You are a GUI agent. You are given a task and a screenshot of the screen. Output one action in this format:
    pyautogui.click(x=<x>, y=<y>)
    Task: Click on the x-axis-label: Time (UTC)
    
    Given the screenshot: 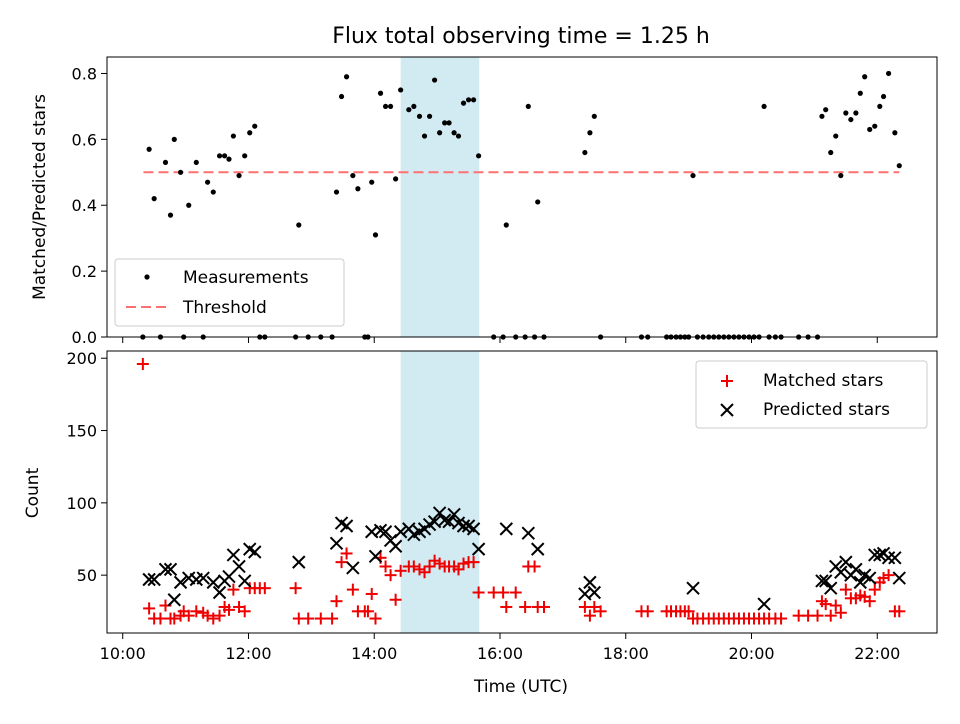 What is the action you would take?
    pyautogui.click(x=520, y=687)
    